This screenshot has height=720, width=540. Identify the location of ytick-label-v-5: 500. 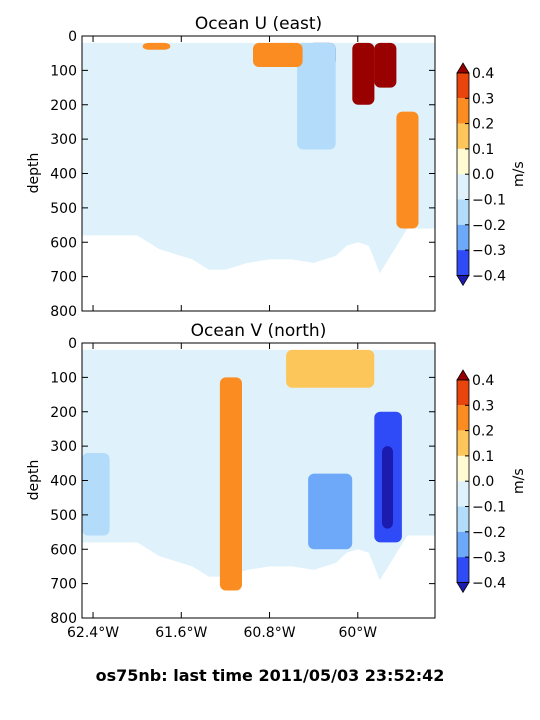
(63, 516).